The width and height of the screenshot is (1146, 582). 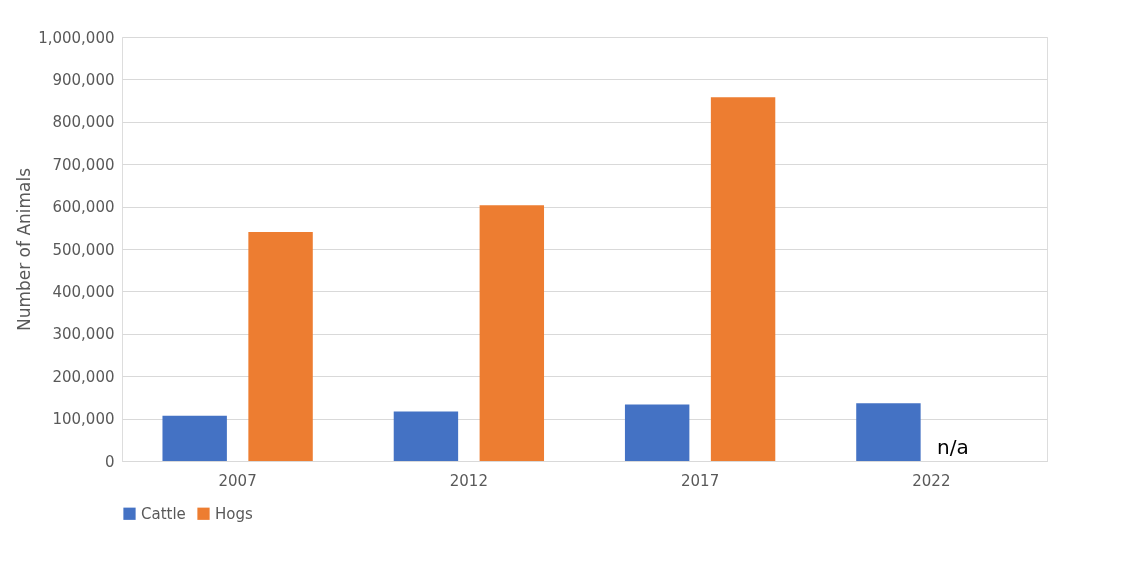 I want to click on y-tick-label: 1,000,000, so click(x=76, y=37).